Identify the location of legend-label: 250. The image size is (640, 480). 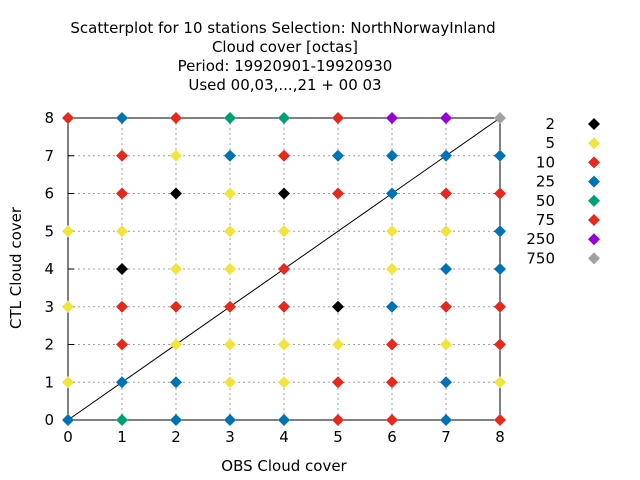
(540, 239).